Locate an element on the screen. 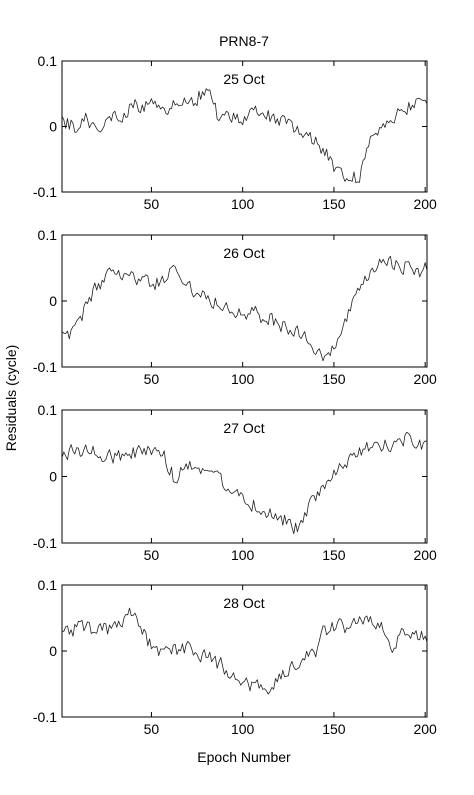 The image size is (474, 795). panel-title: 25 Oct is located at coordinates (243, 79).